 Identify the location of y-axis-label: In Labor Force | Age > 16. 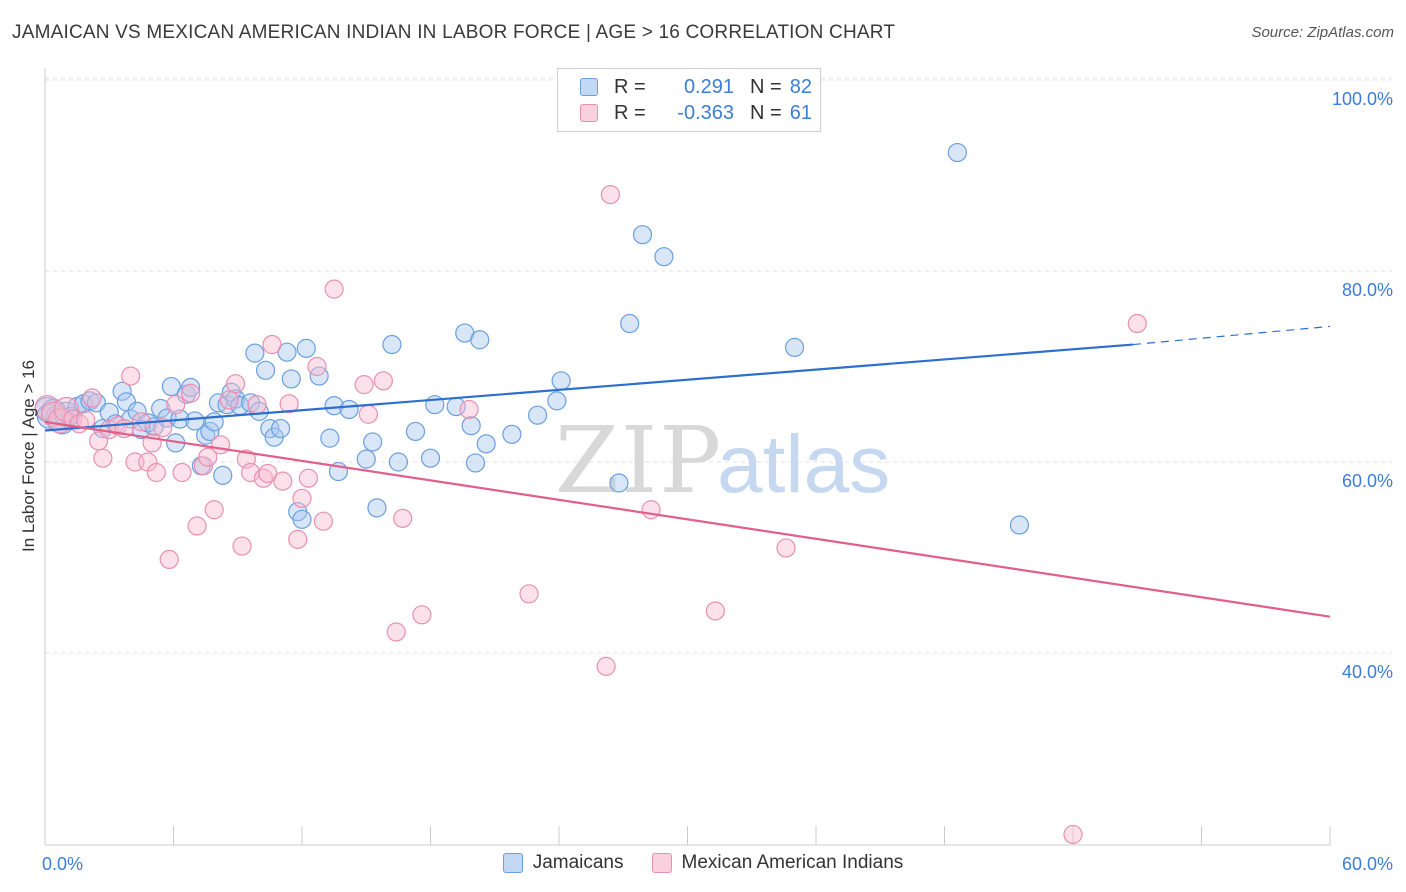
(28, 456).